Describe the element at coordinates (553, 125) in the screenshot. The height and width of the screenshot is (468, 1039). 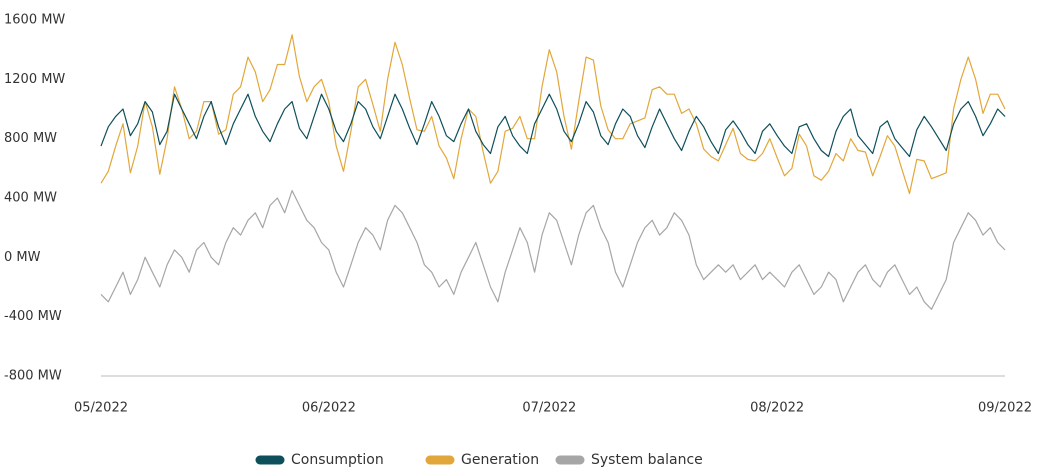
I see `series-line` at that location.